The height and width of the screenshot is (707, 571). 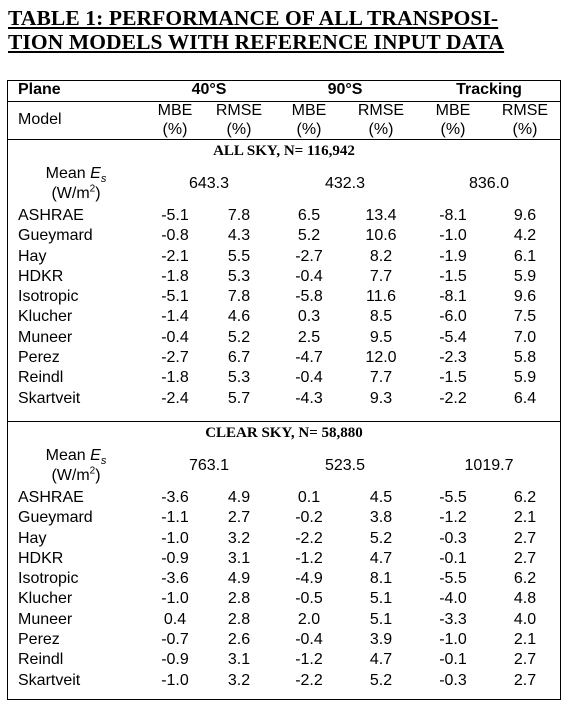 I want to click on data-cell: 2.0, so click(x=309, y=619).